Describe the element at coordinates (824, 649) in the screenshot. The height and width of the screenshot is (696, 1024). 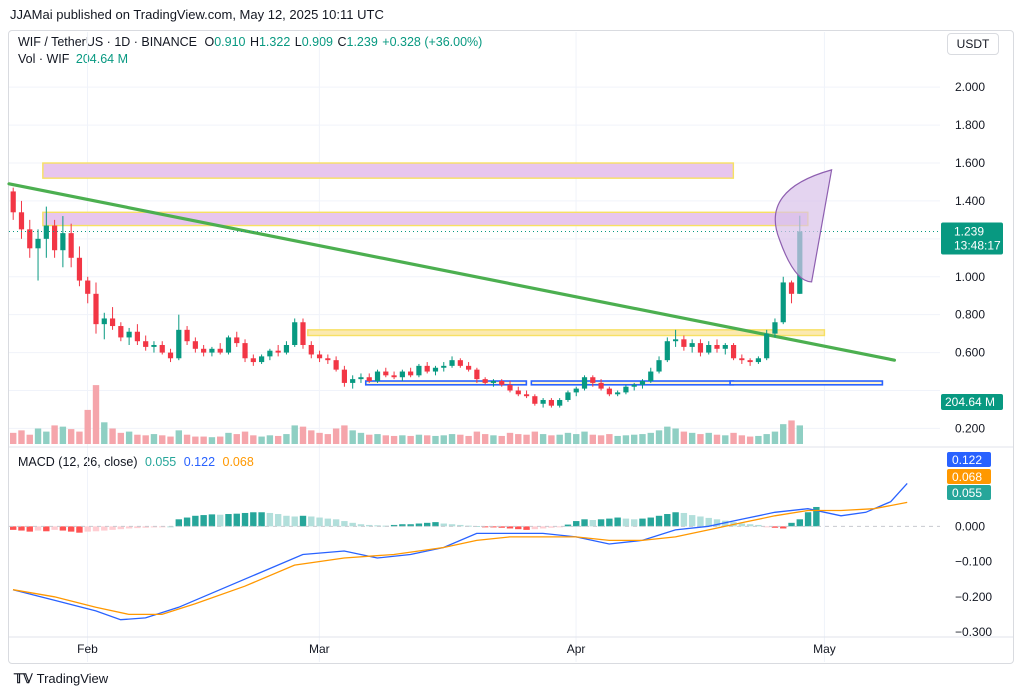
I see `time-tick-label: May` at that location.